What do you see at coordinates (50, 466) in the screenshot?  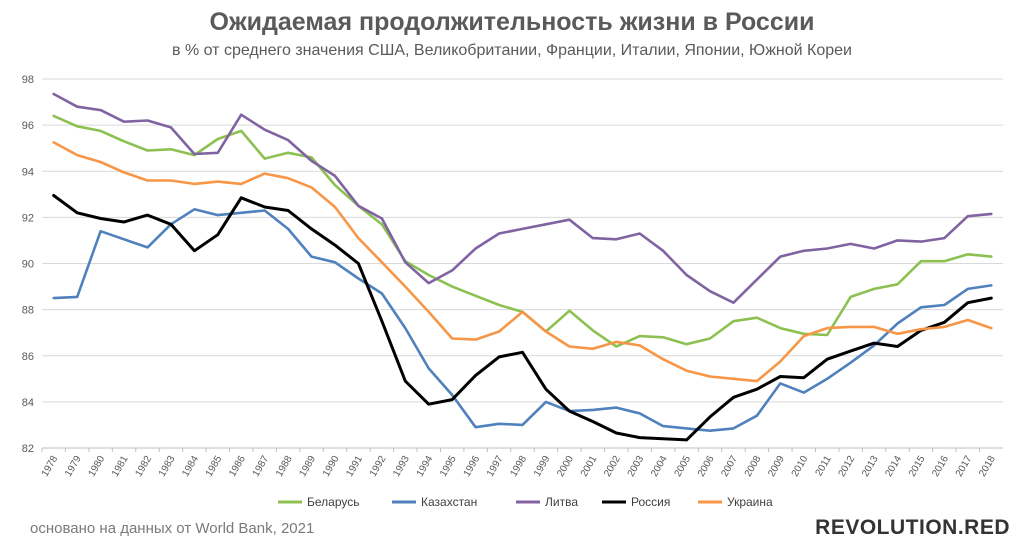 I see `x-tick-label: 1978` at bounding box center [50, 466].